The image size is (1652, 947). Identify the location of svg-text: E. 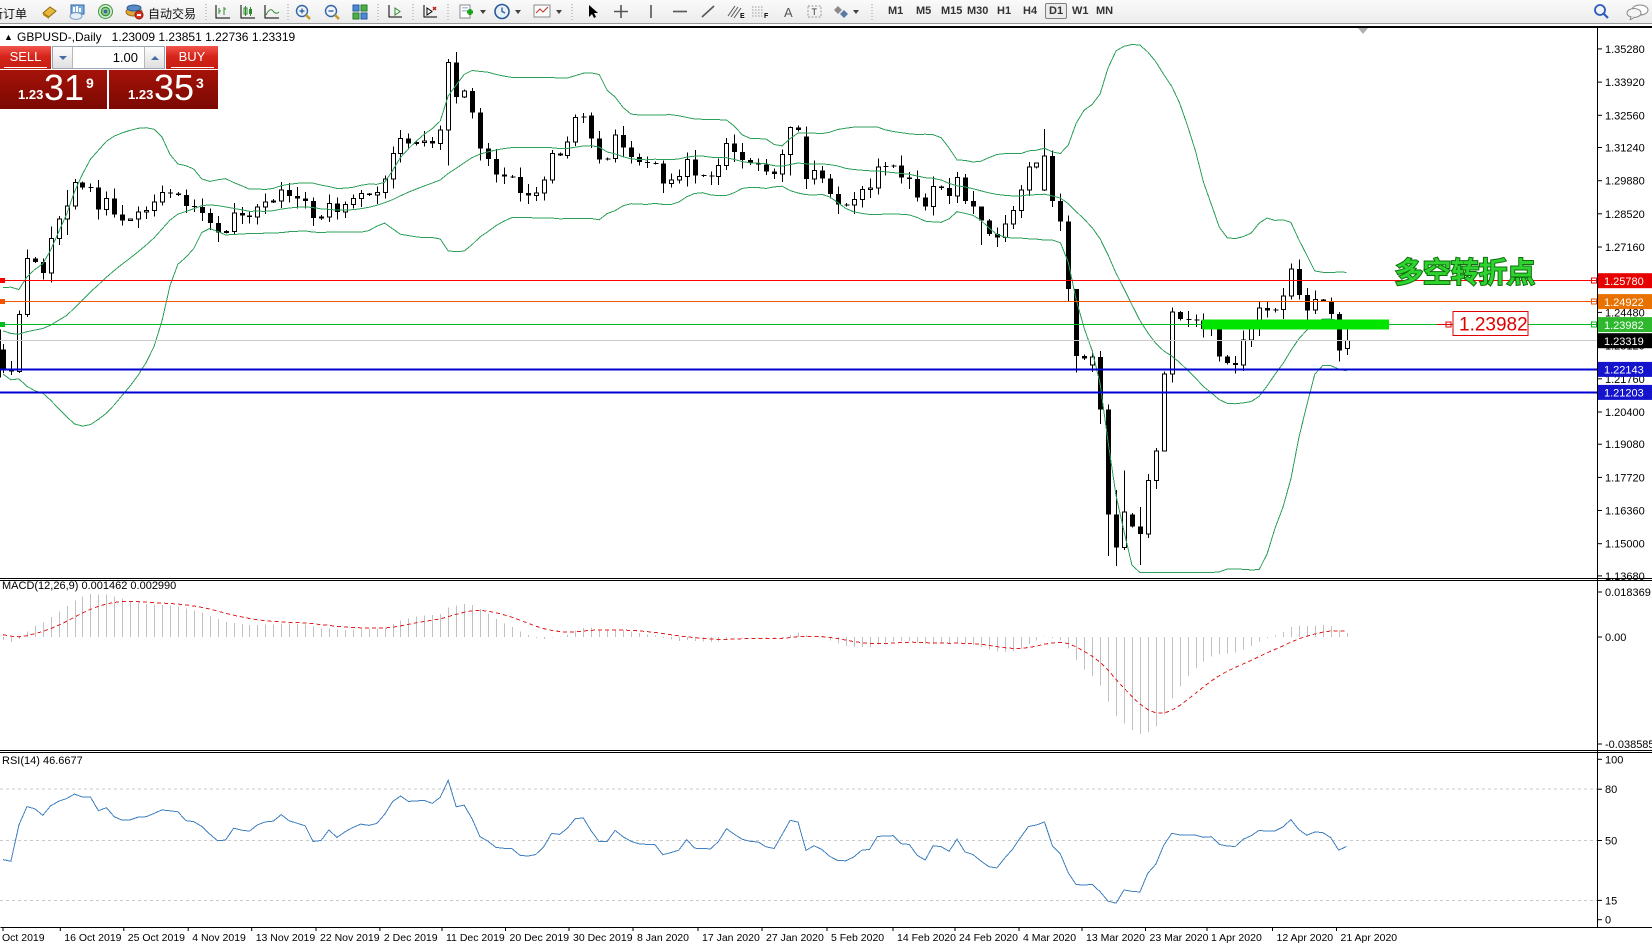
(742, 16).